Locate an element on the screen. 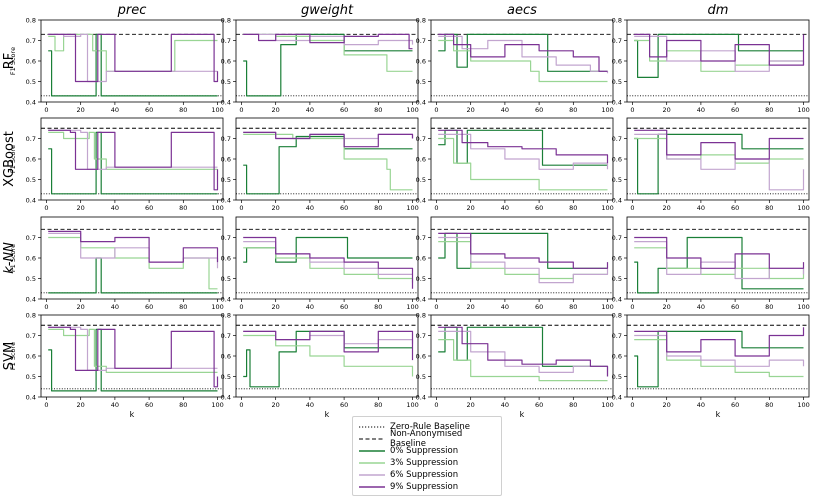  panel-rf-prec: 0.4 0.5 0.6 0.7 0.8 0 20 40 60 80 100 F1 Score is located at coordinates (116, 66).